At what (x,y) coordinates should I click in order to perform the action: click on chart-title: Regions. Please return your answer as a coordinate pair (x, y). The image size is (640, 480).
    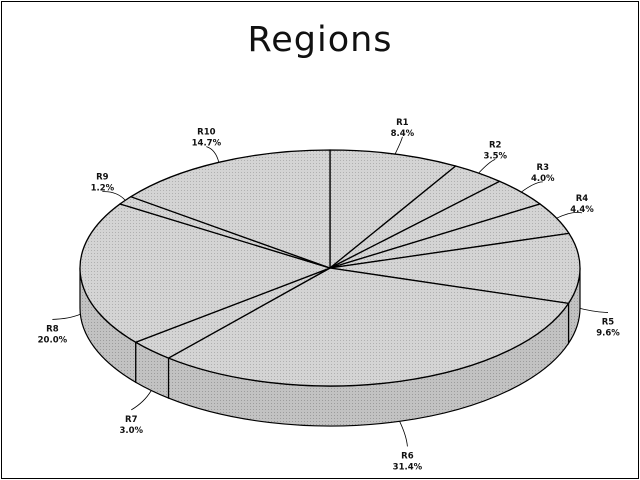
    Looking at the image, I should click on (320, 40).